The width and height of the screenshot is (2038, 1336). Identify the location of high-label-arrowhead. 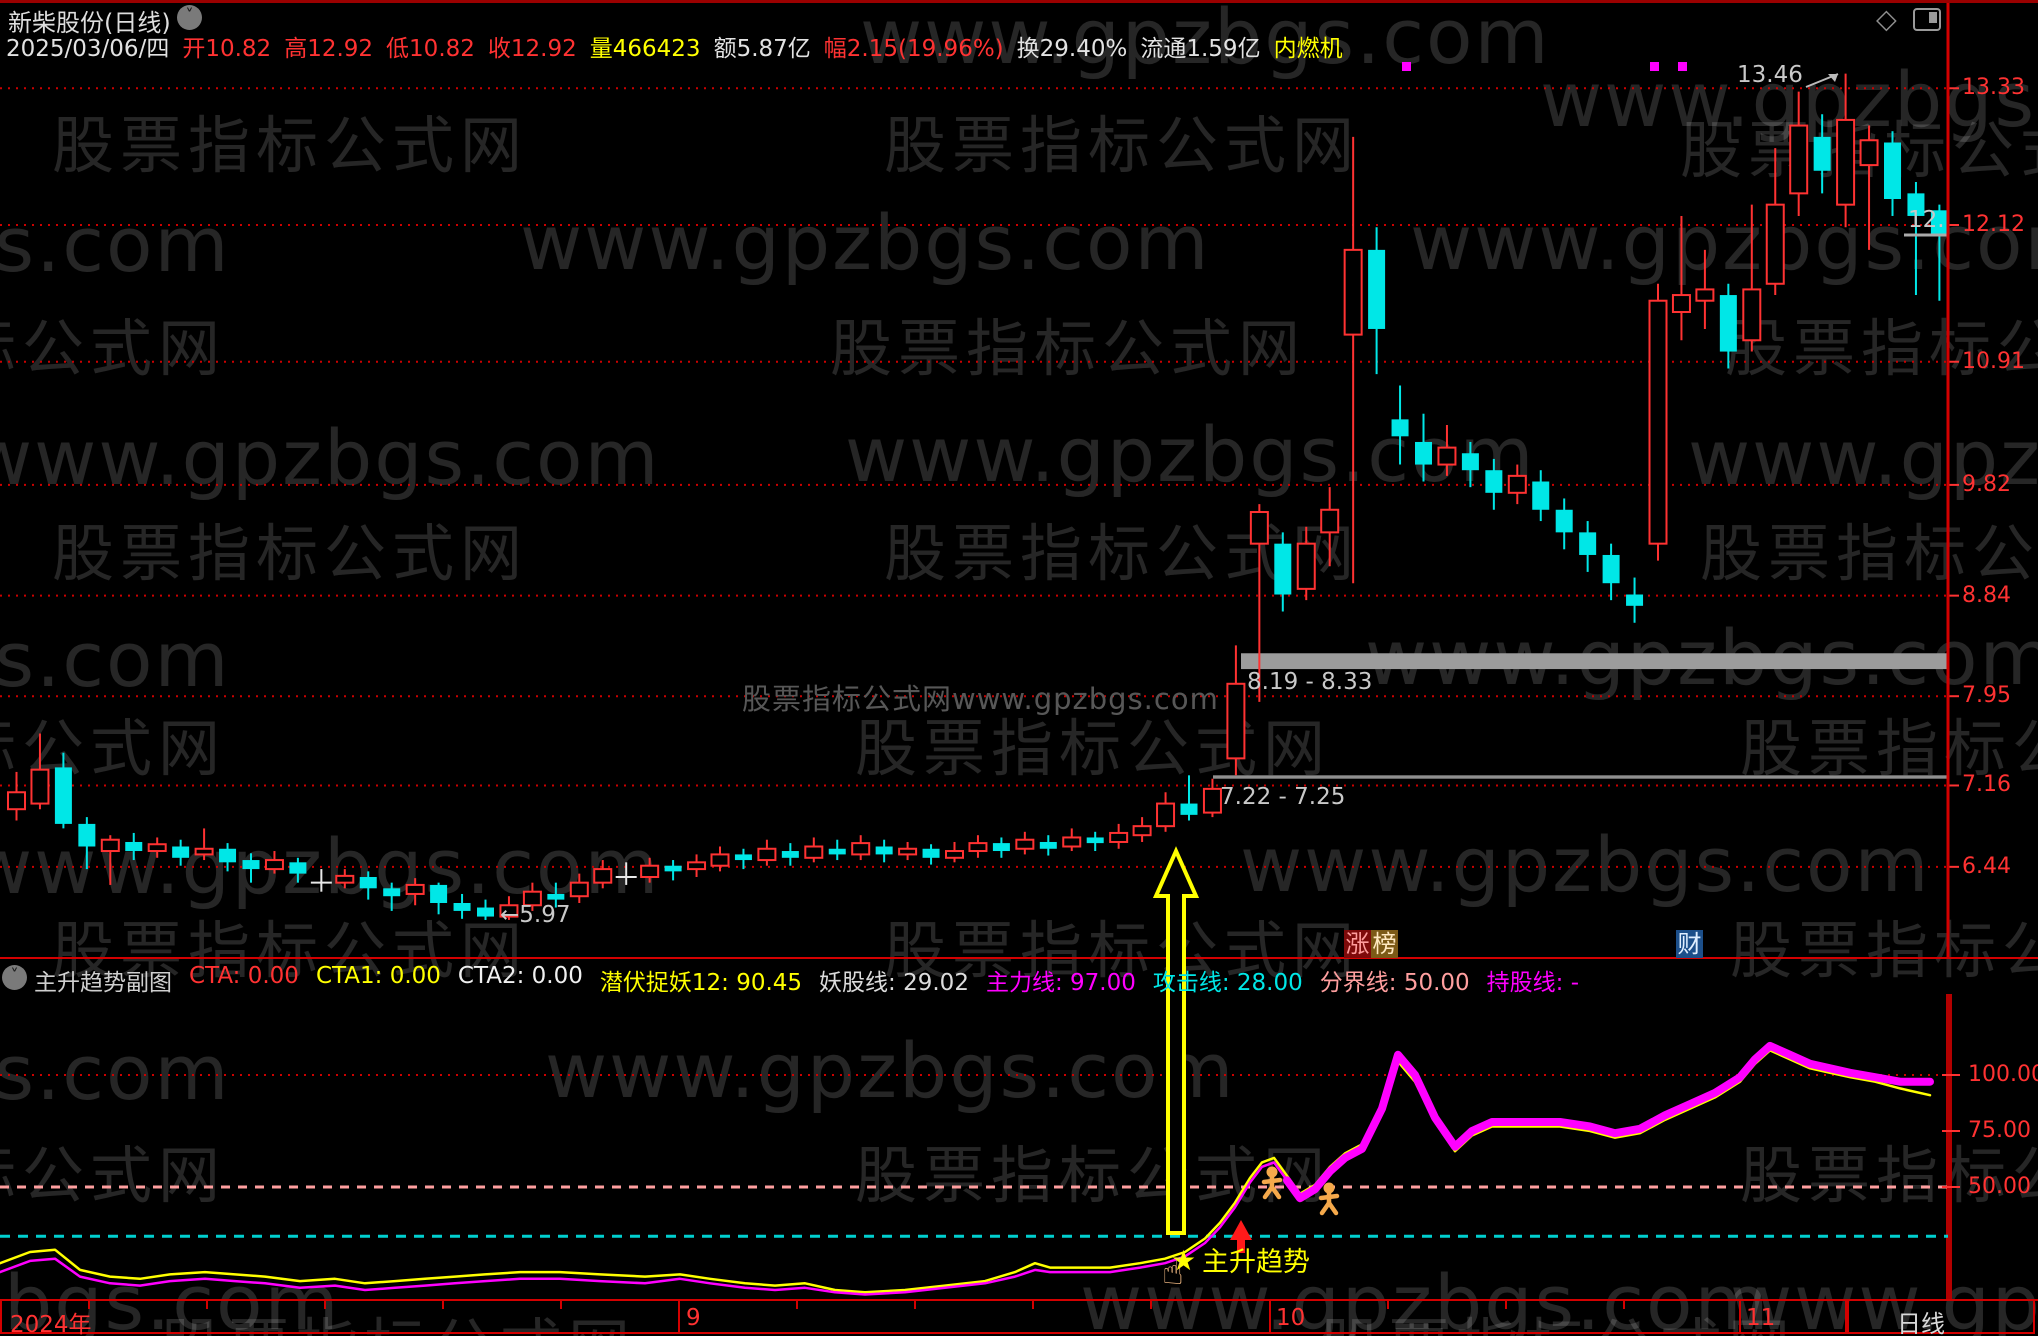
(1833, 78).